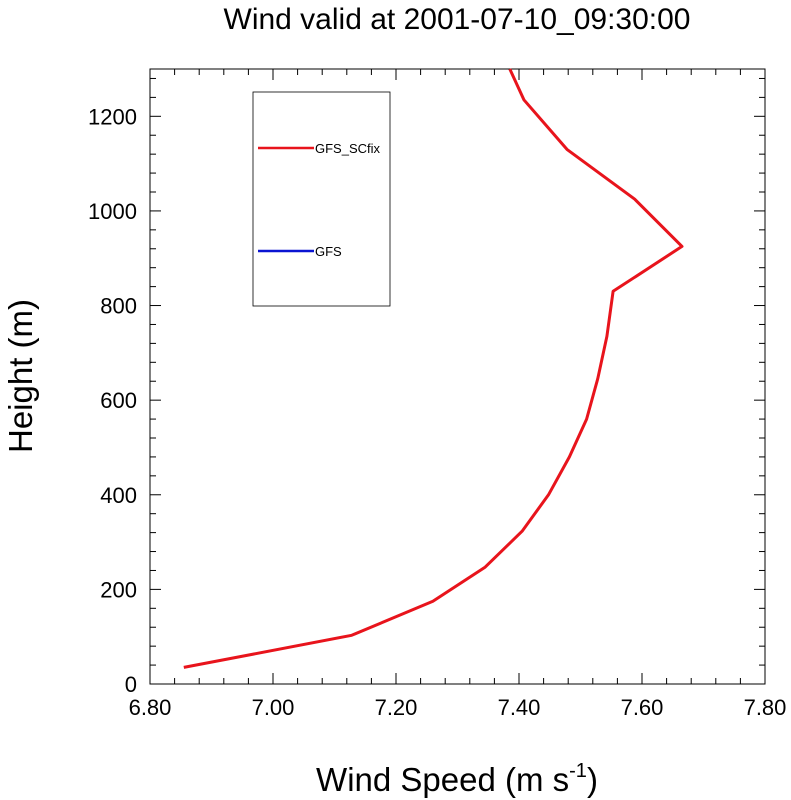 The width and height of the screenshot is (791, 800). I want to click on y-tick-label: 1200, so click(112, 116).